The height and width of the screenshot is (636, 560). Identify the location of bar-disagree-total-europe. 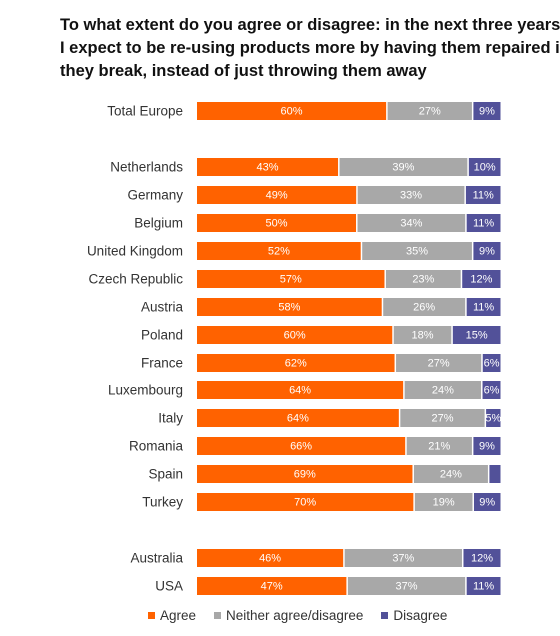
(487, 111).